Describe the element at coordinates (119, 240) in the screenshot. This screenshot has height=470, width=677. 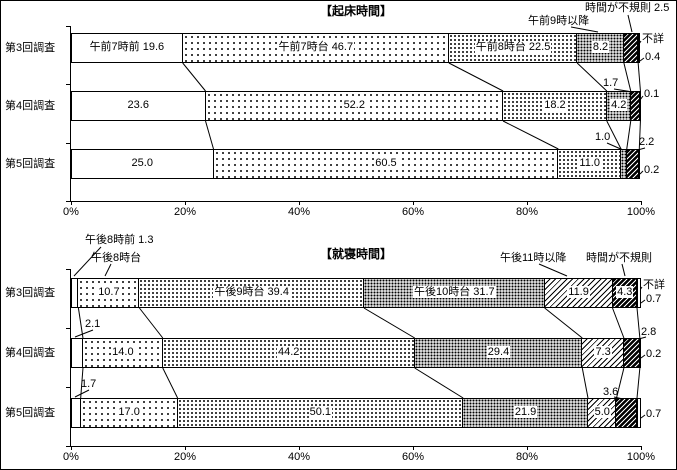
I see `annotation-label: 午後8時前 1.3` at that location.